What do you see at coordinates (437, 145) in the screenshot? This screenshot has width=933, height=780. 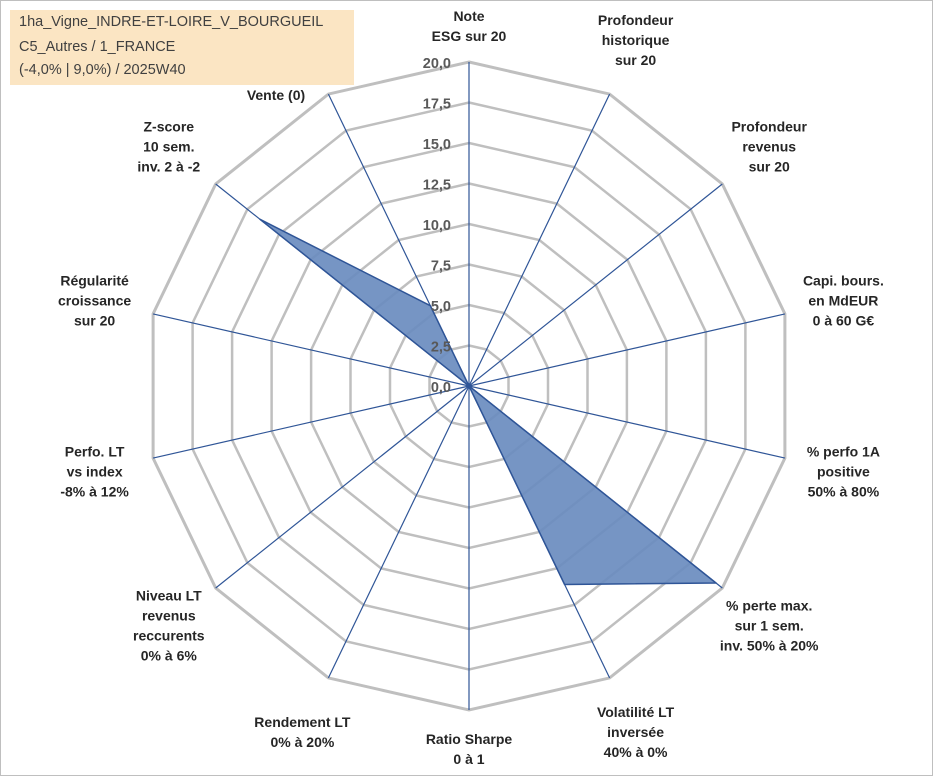 I see `tick-label: 15,0` at bounding box center [437, 145].